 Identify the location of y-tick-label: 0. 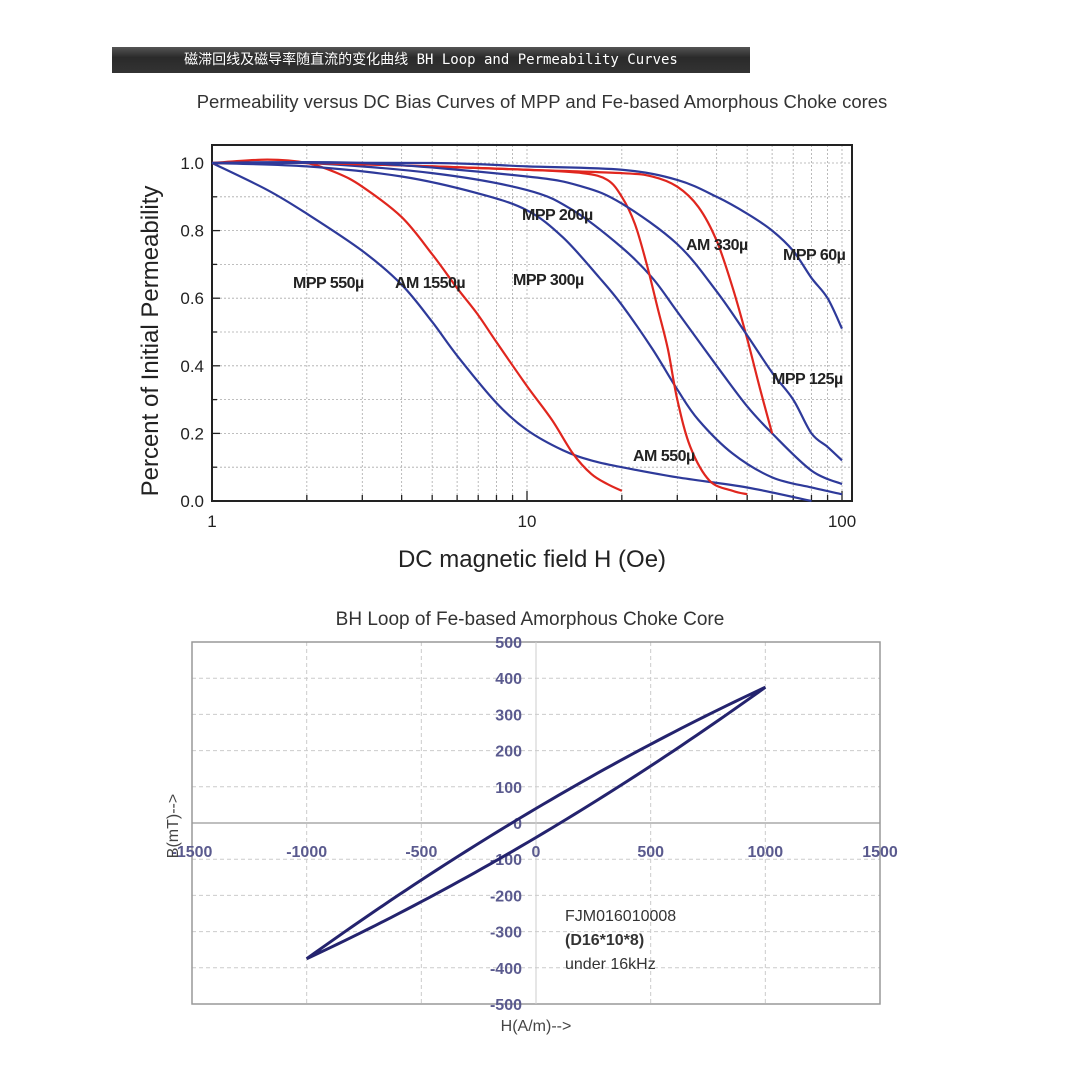
(517, 824).